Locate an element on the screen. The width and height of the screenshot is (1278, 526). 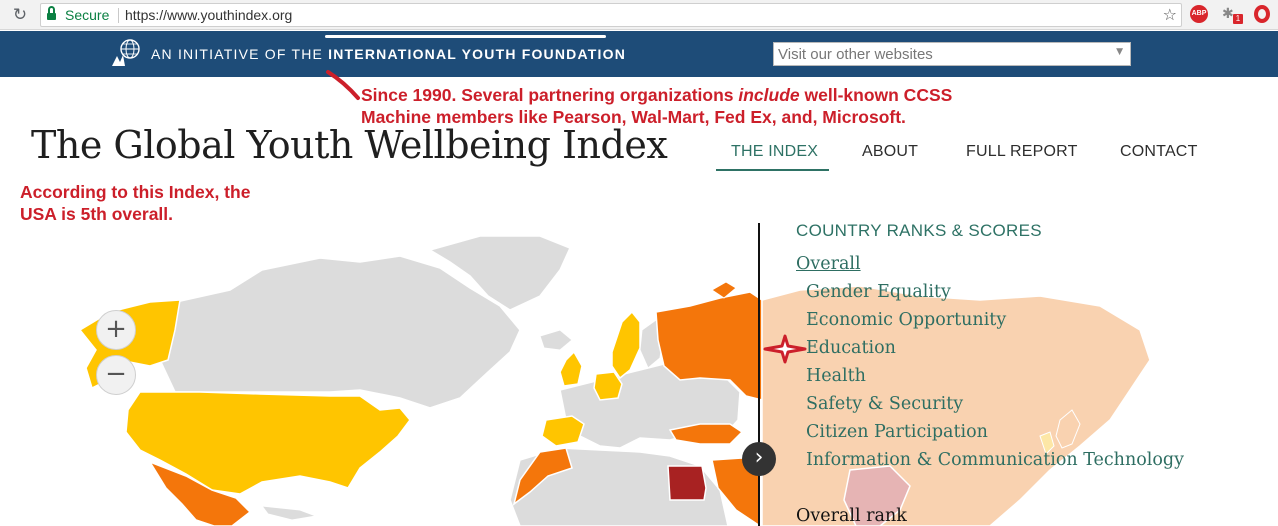
url-text: https://www.youthindex.org is located at coordinates (209, 15).